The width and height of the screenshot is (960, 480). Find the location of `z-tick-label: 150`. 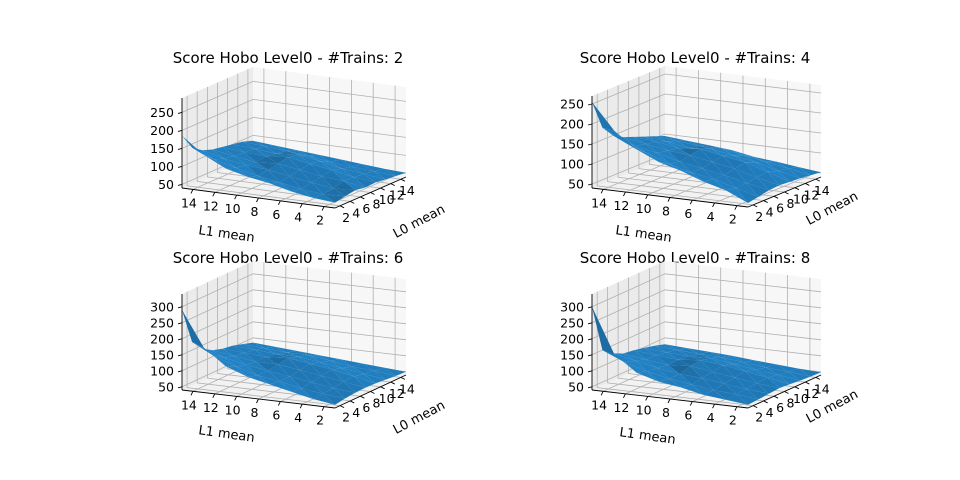

z-tick-label: 150 is located at coordinates (572, 144).